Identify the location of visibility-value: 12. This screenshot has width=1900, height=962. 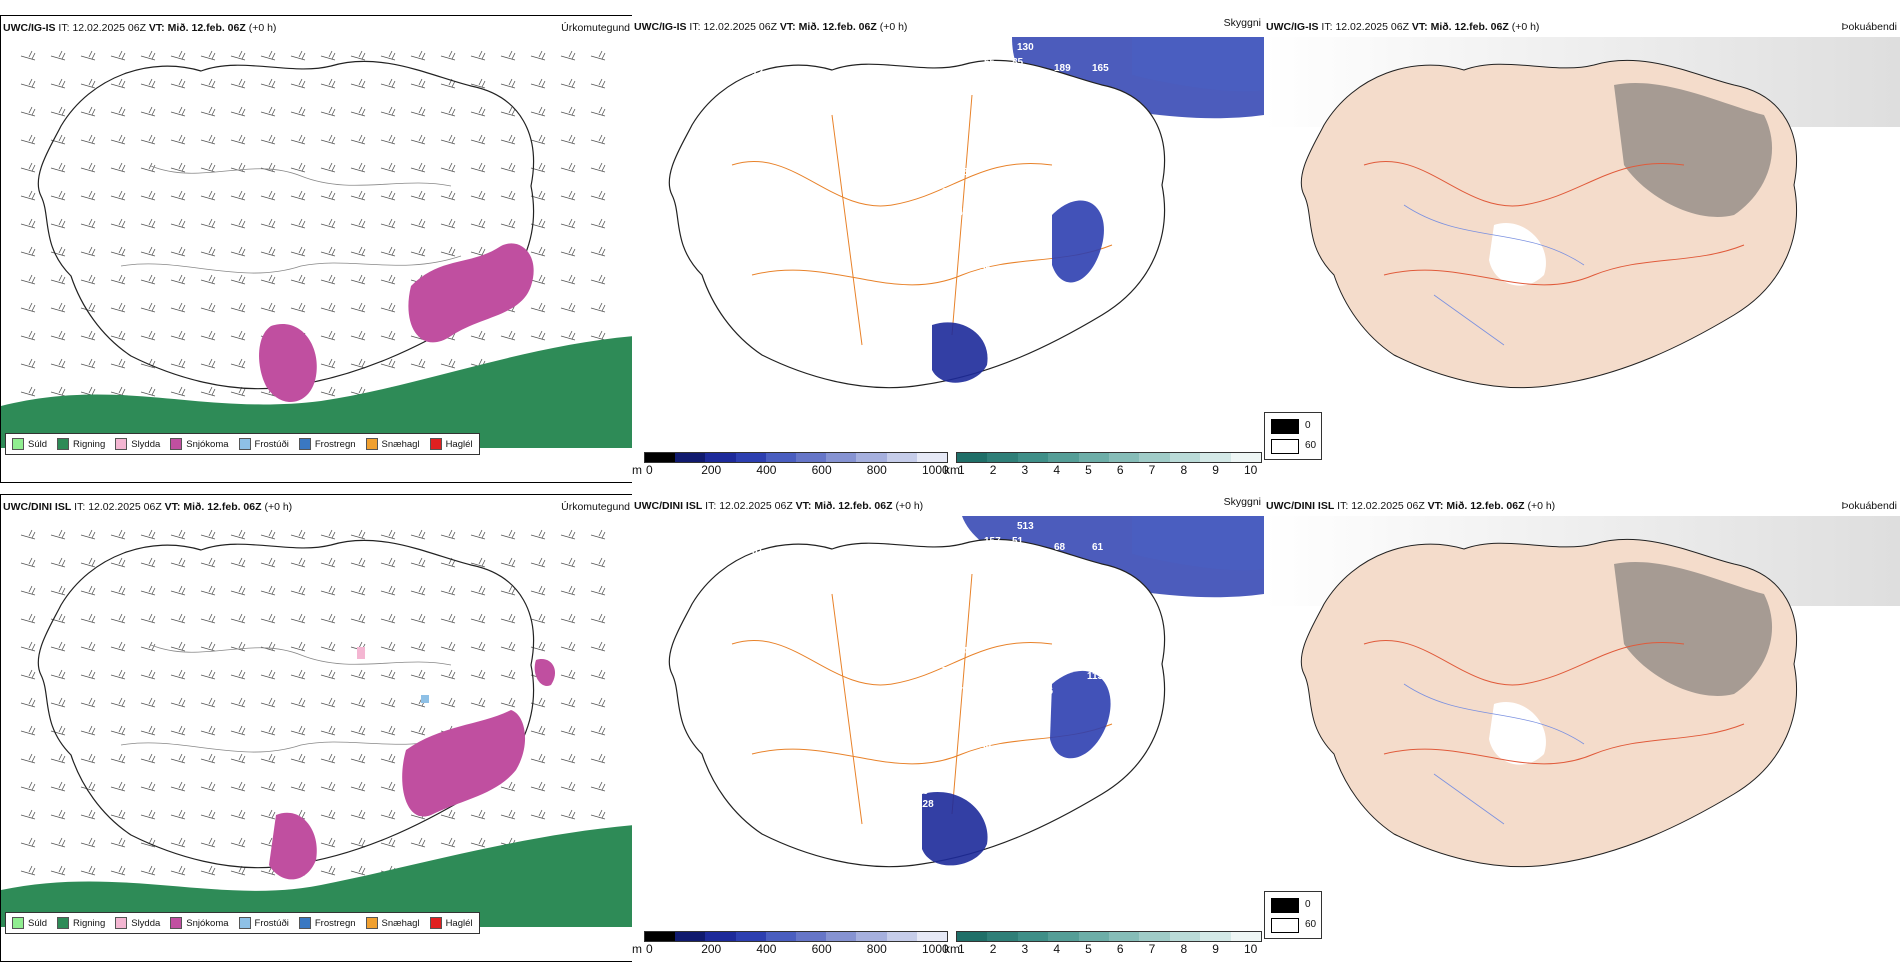
(758, 72).